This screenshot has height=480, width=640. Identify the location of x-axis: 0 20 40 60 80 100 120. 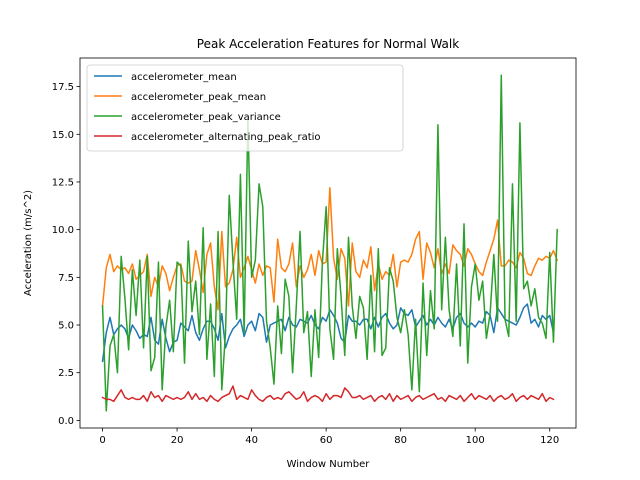
(329, 437).